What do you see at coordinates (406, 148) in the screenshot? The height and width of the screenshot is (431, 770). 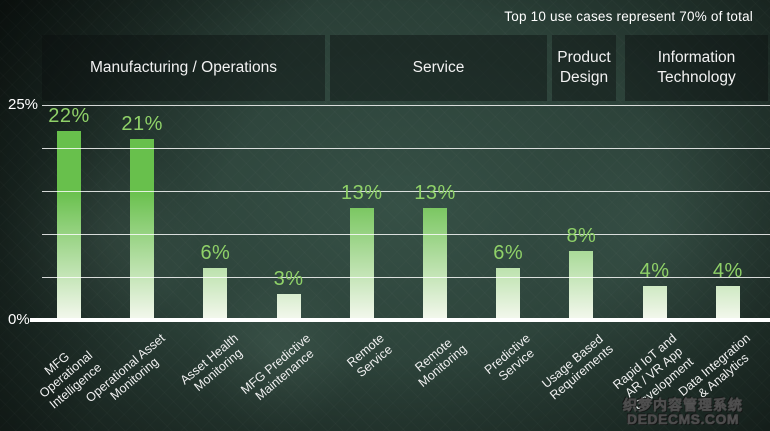 I see `gridline-20pct` at bounding box center [406, 148].